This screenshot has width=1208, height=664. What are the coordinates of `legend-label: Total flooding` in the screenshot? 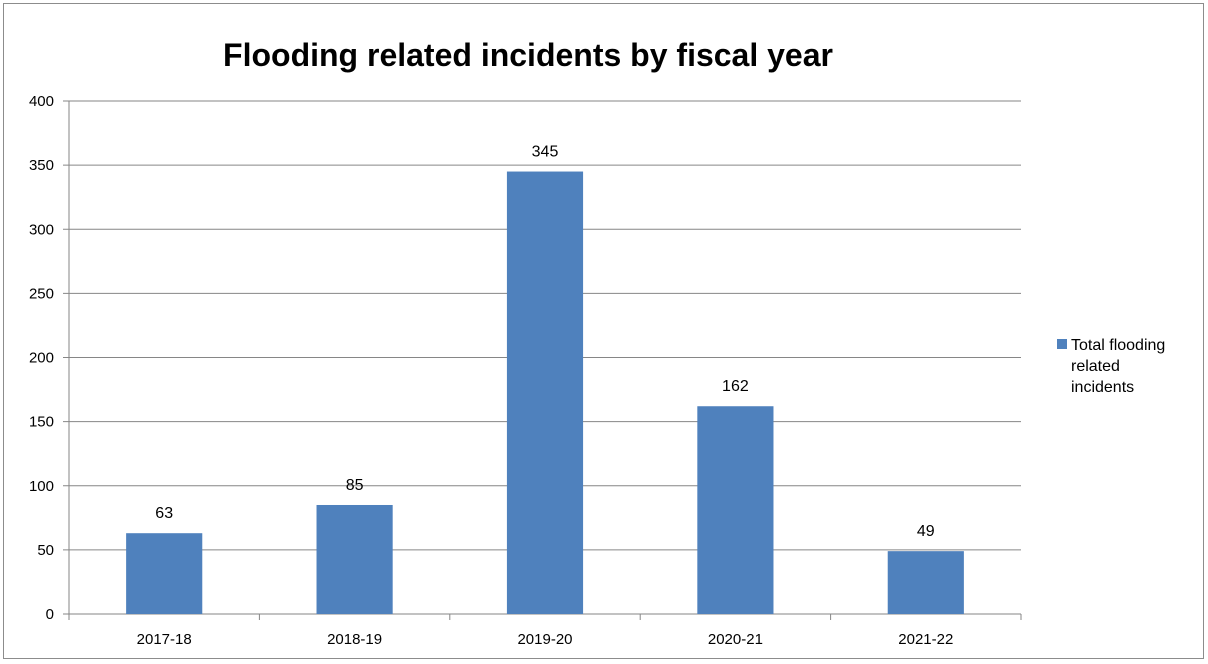 It's located at (1118, 345).